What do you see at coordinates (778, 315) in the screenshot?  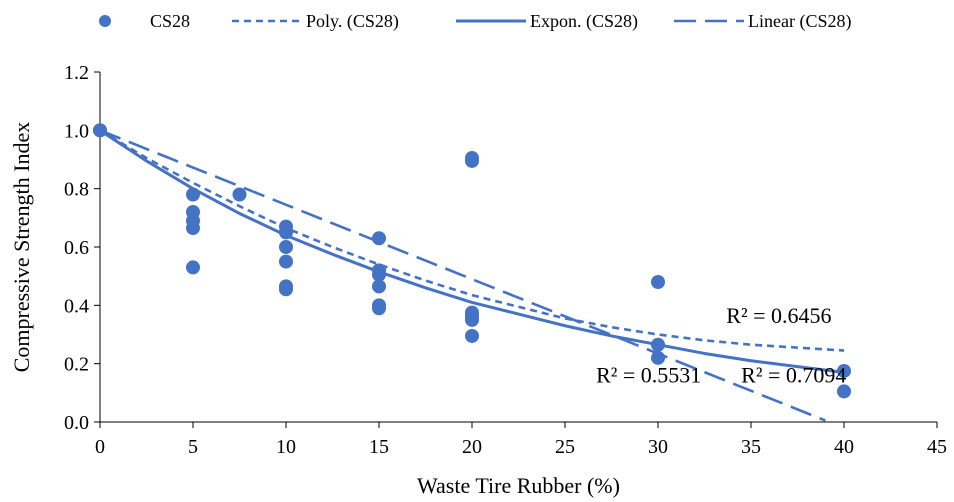 I see `r-squared-label: R² = 0.6456` at bounding box center [778, 315].